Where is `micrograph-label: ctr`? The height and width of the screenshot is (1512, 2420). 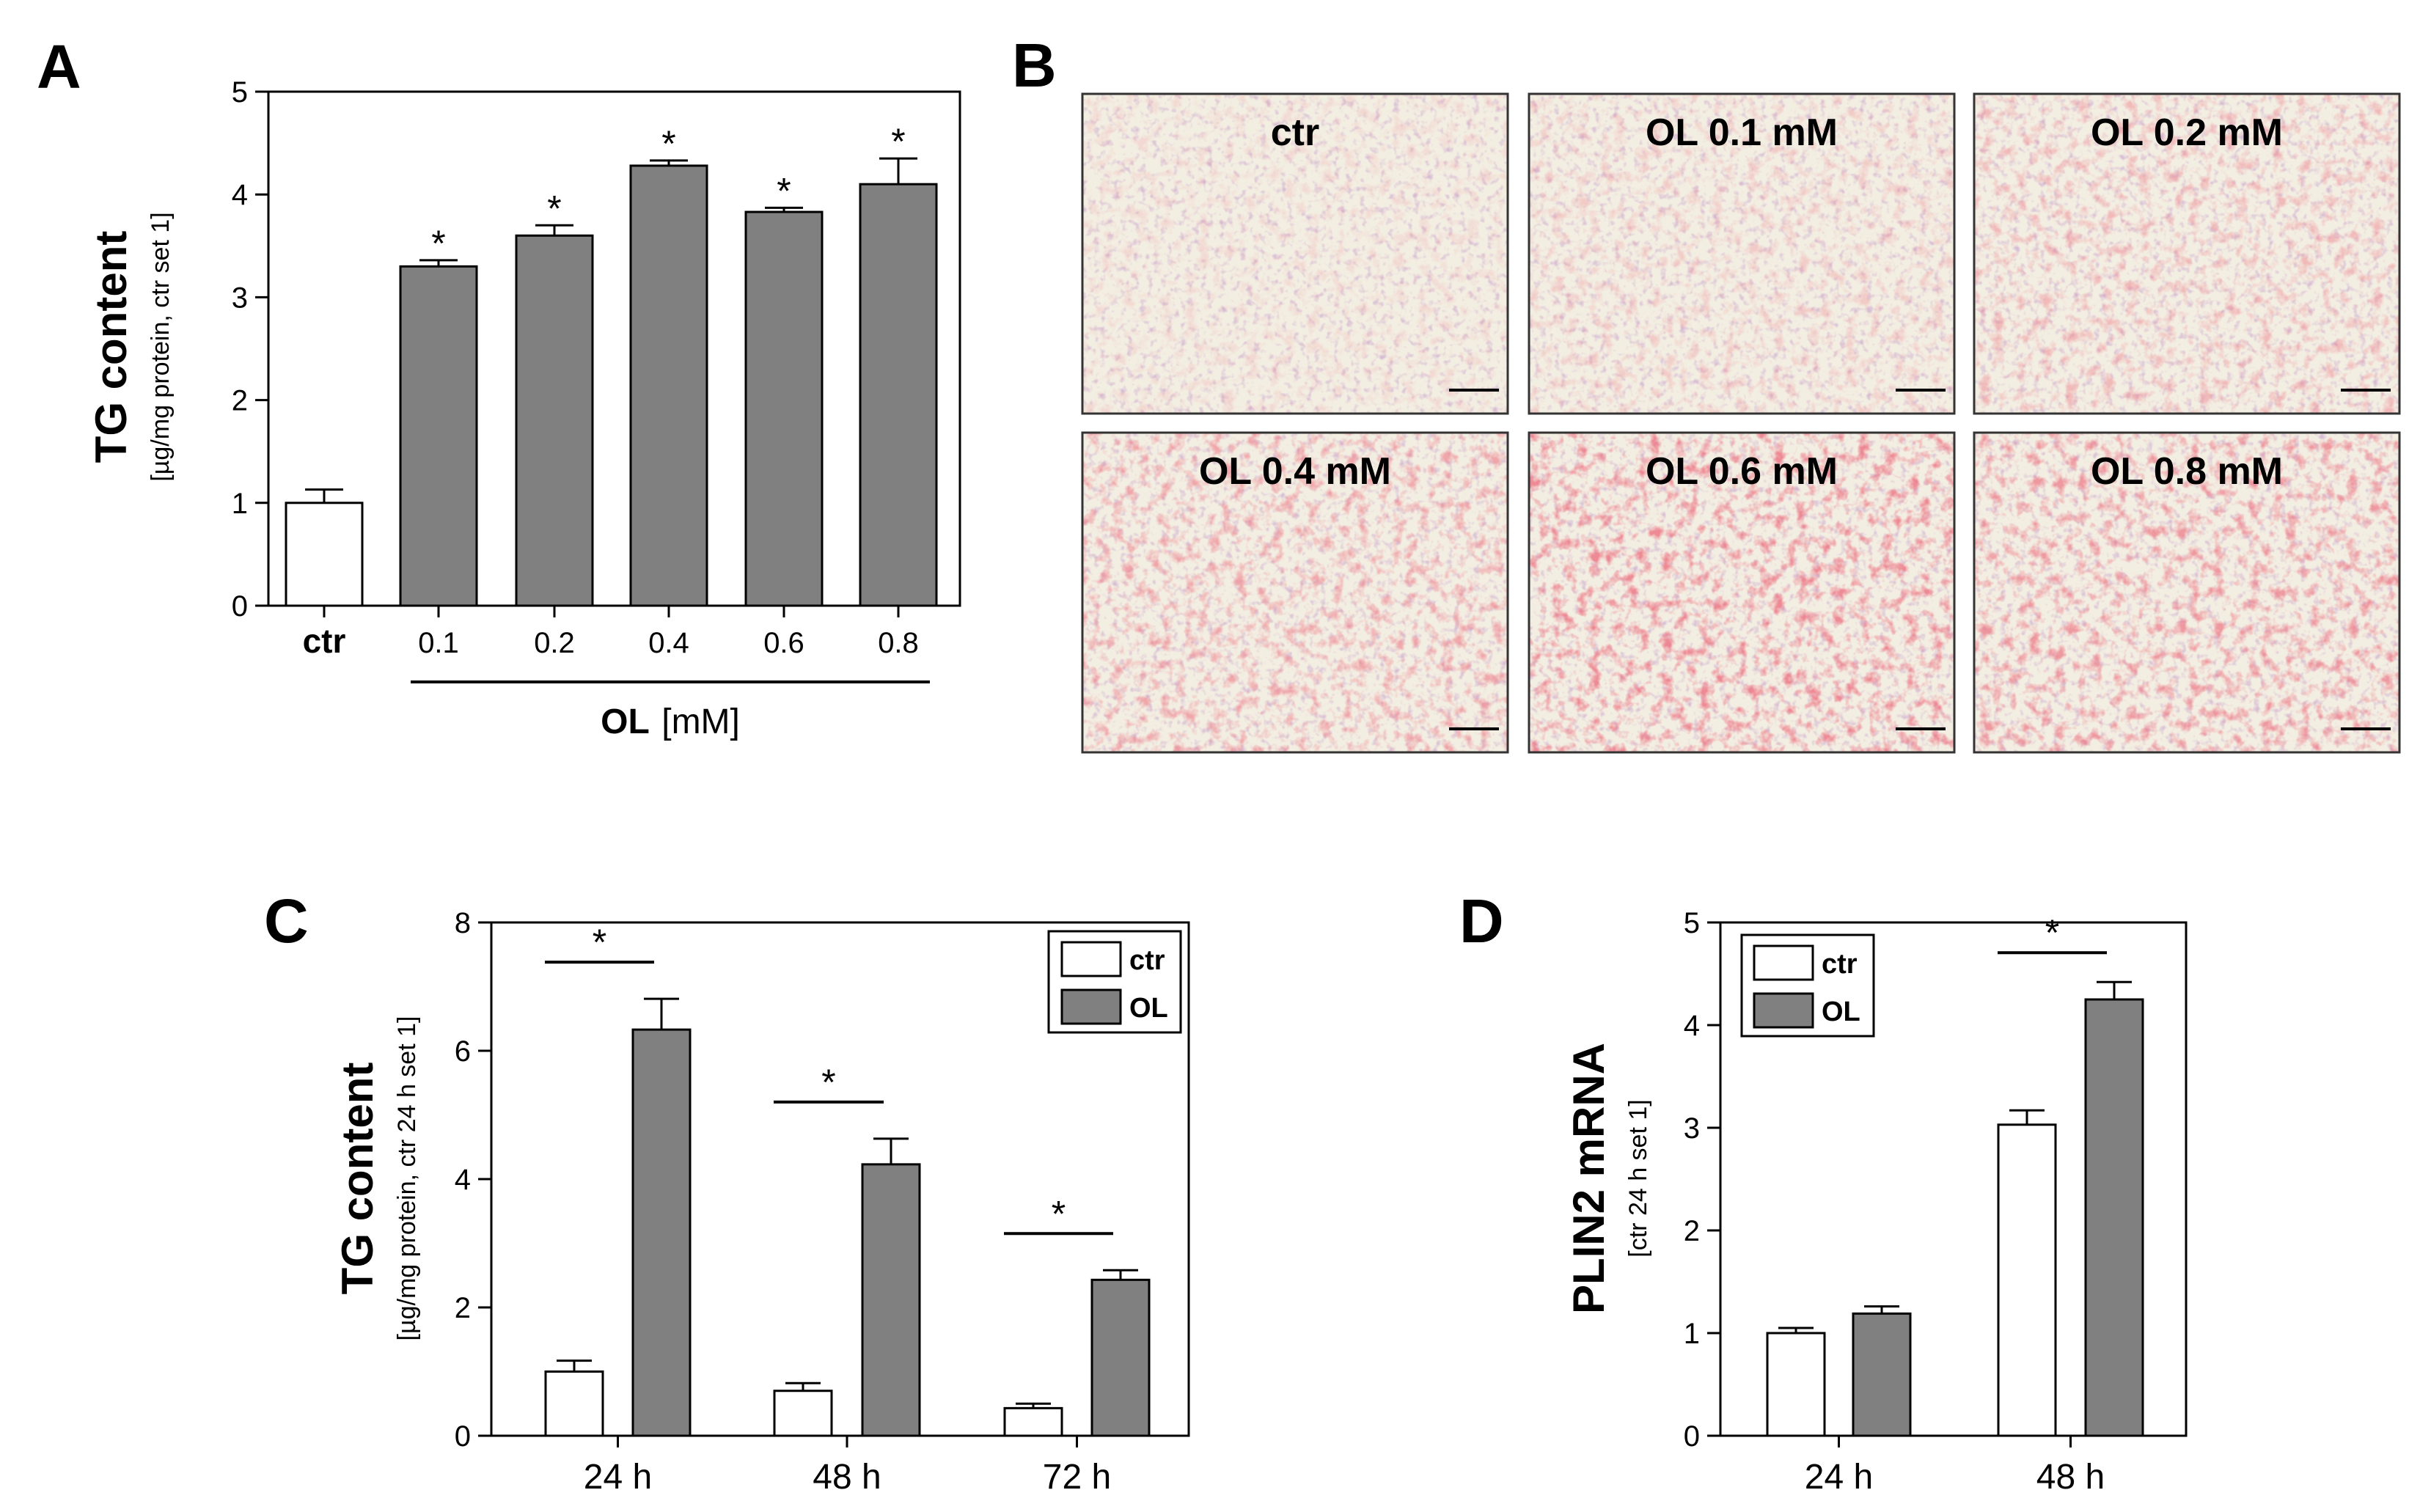
micrograph-label: ctr is located at coordinates (1295, 132).